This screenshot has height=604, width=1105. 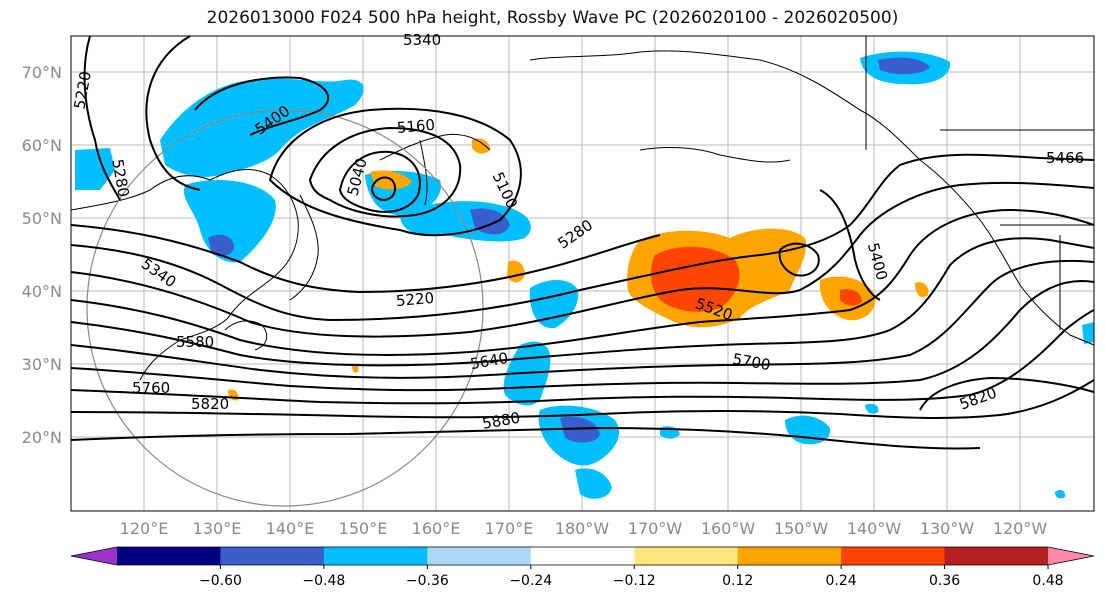 I want to click on colorbar-tick-label: 0.36, so click(x=944, y=581).